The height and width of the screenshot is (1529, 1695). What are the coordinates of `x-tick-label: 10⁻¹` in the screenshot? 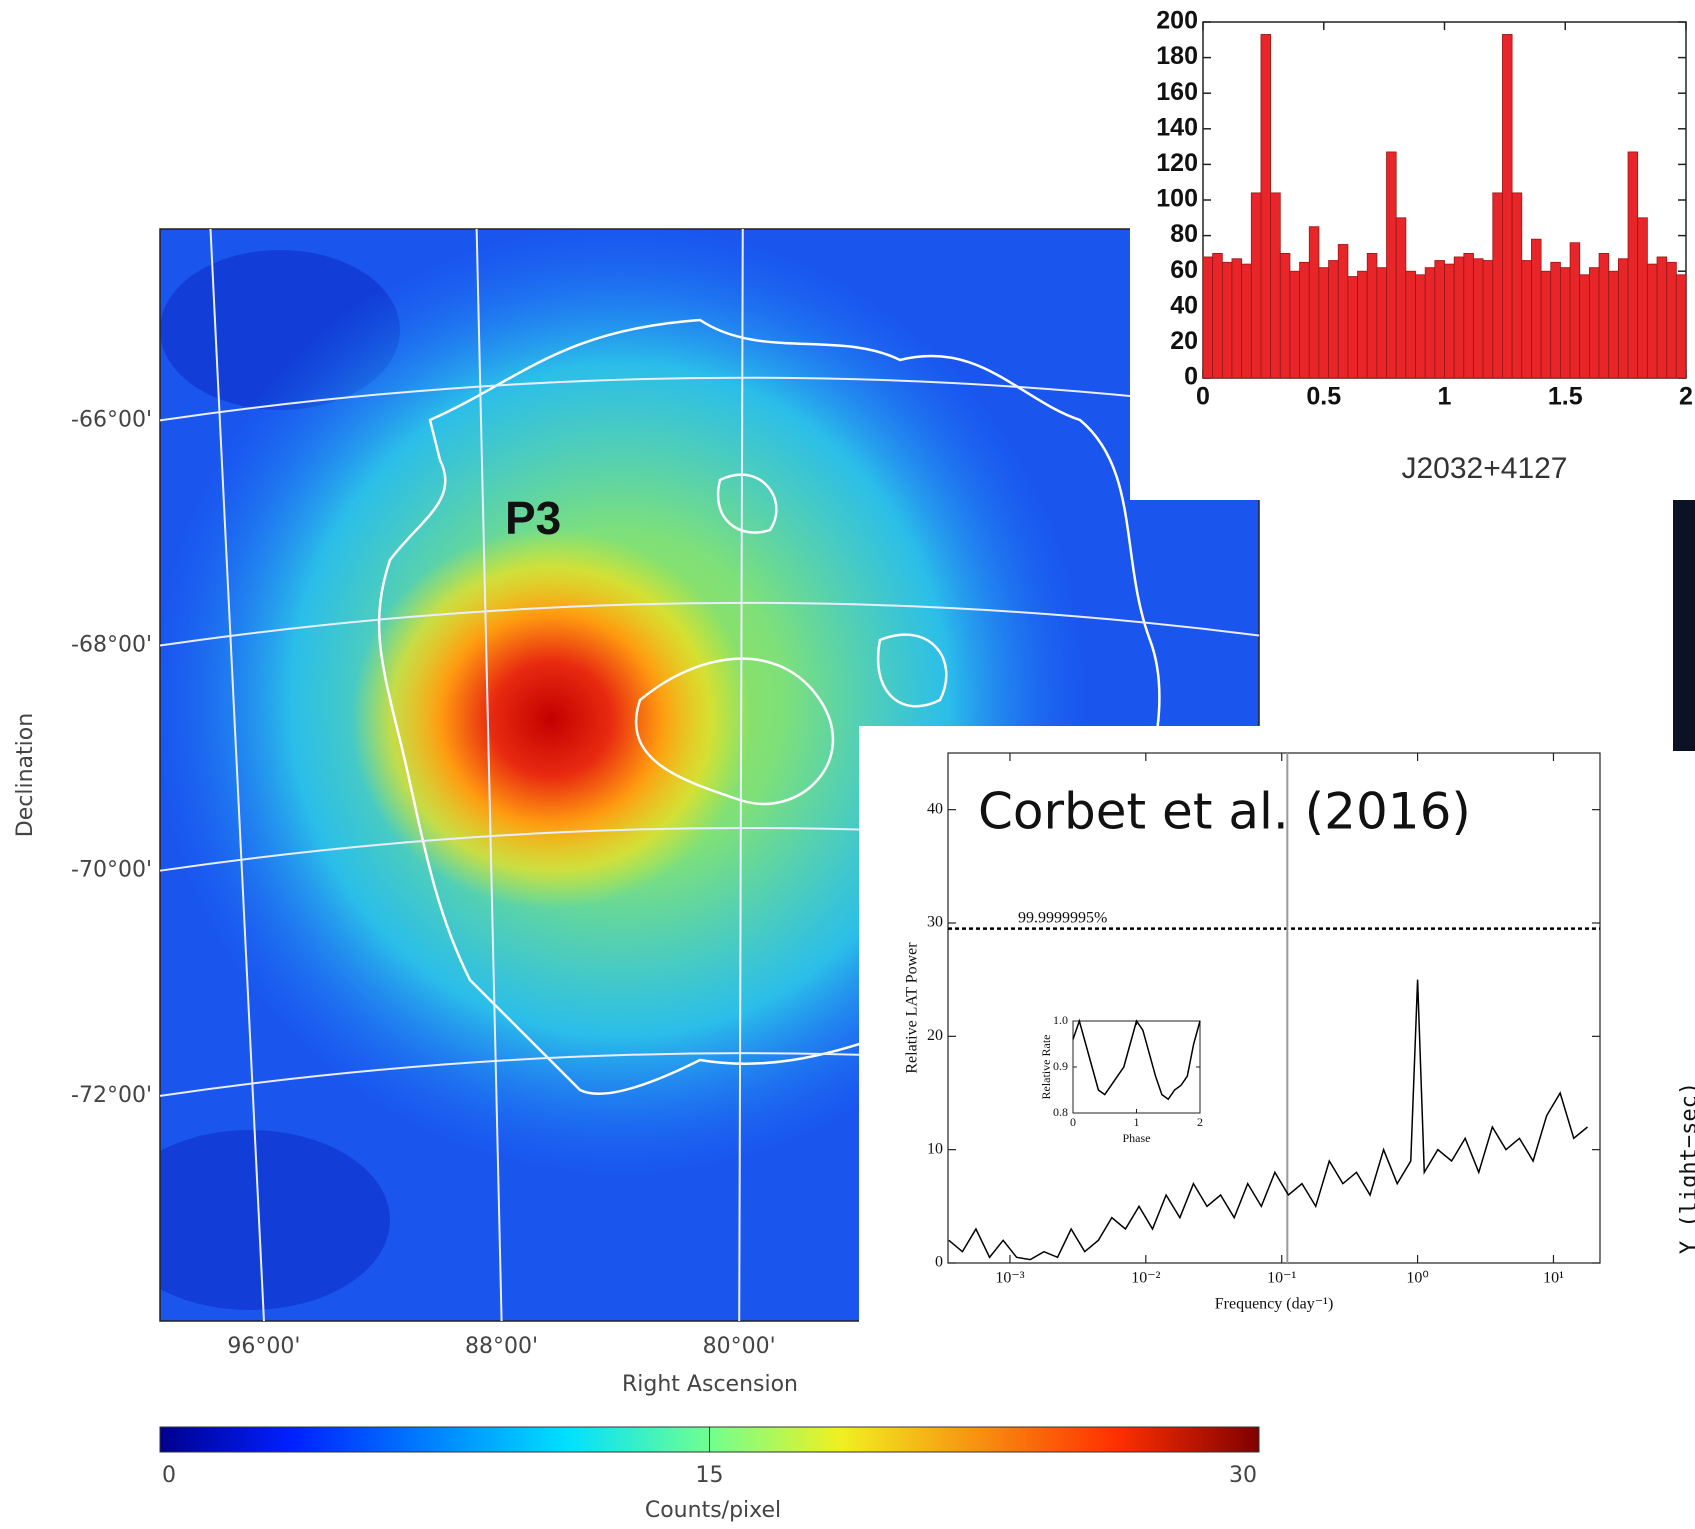 It's located at (1281, 1278).